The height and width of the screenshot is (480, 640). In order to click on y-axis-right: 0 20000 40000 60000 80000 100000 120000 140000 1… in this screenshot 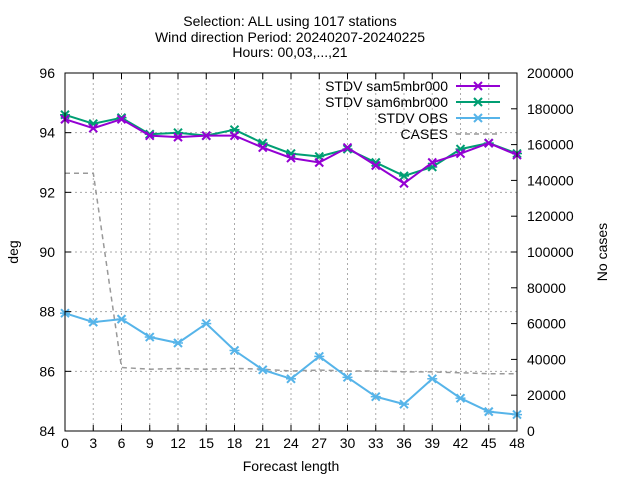, I will do `click(542, 252)`.